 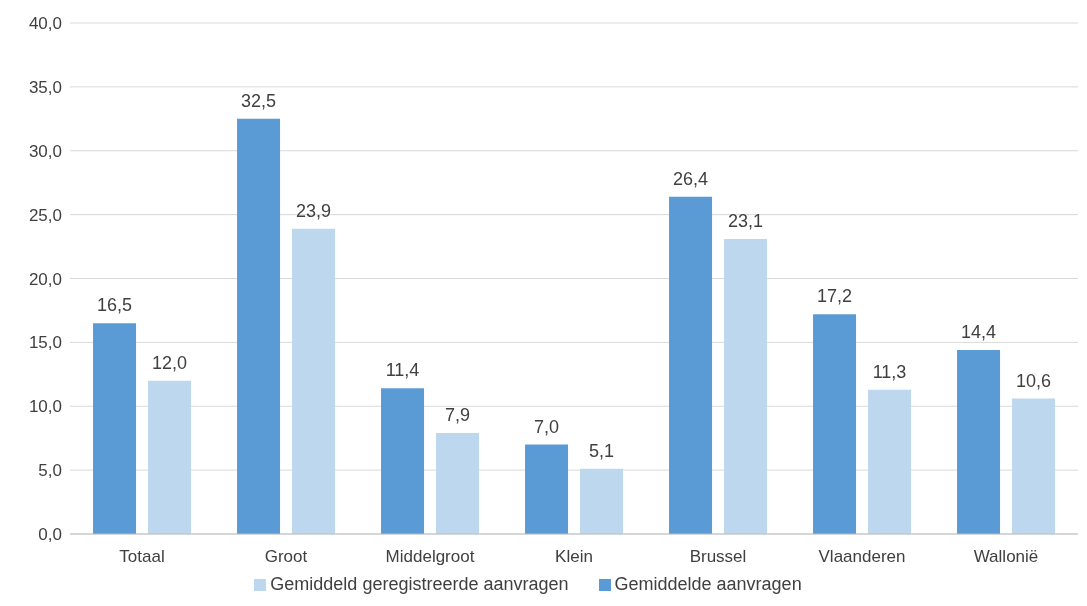 What do you see at coordinates (45, 279) in the screenshot?
I see `y-tick-label: 20,0` at bounding box center [45, 279].